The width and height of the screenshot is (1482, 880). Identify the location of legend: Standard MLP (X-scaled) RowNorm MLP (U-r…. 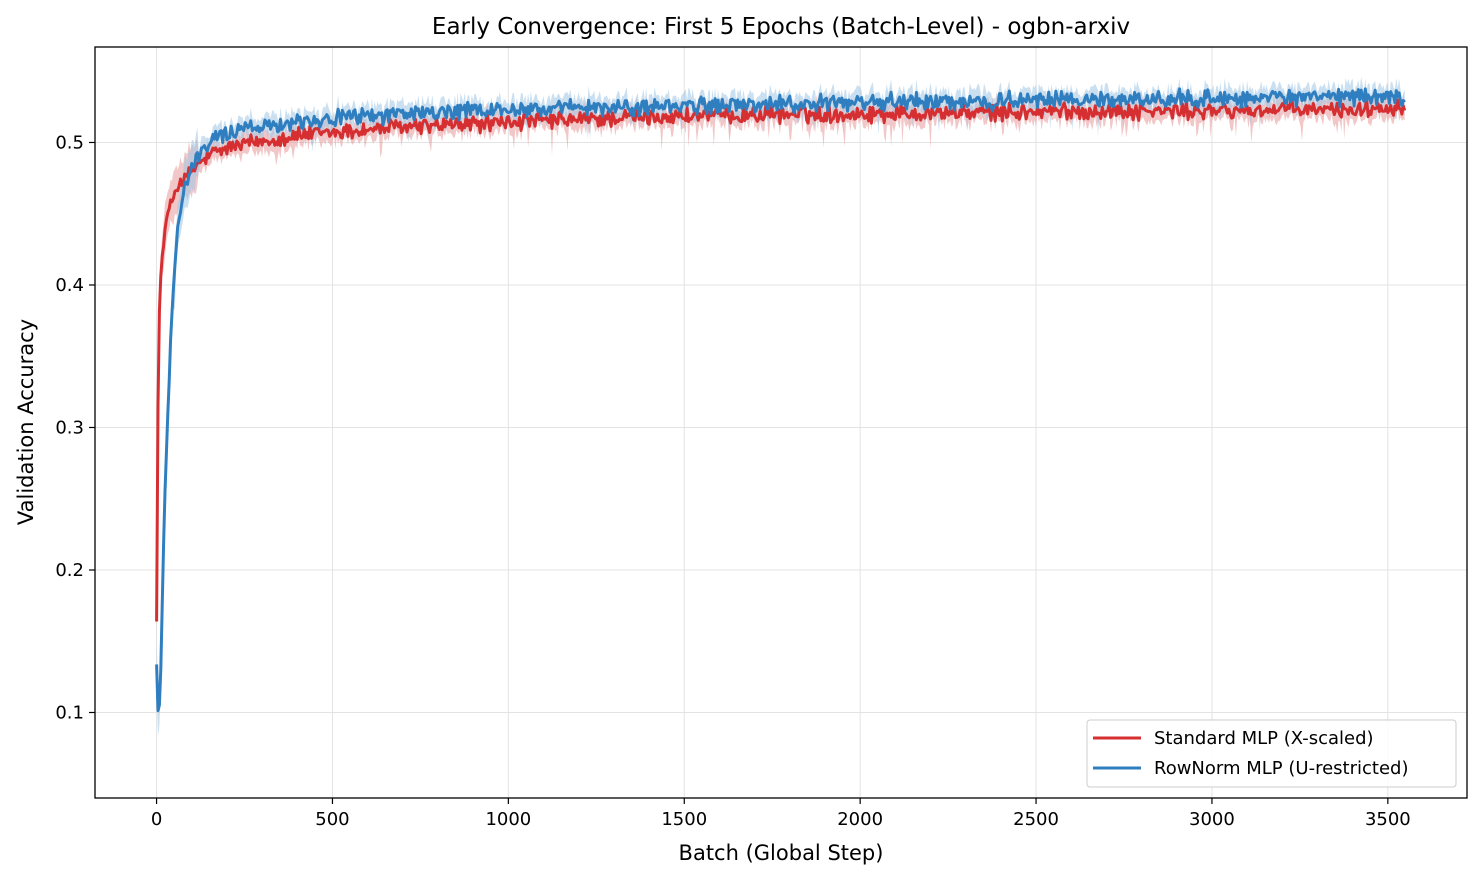
(1271, 753).